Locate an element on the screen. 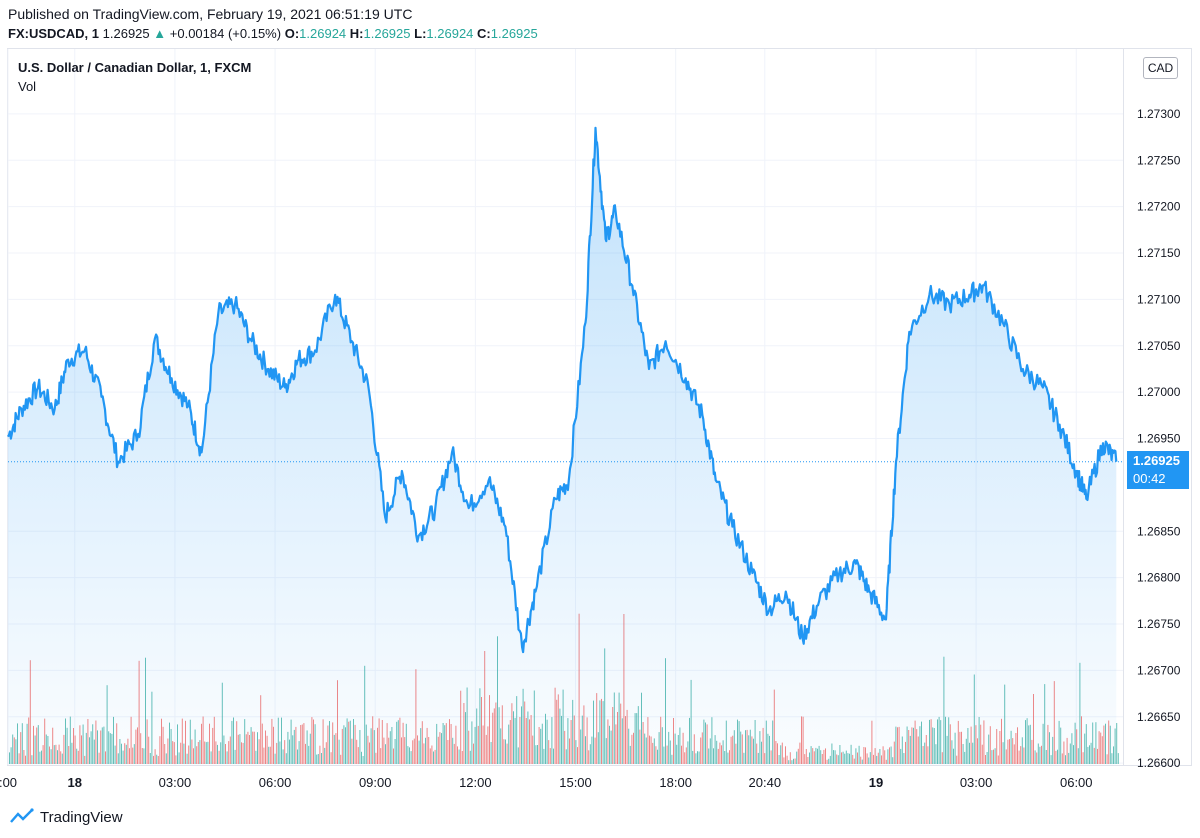  y-tick-label: 1.26650 is located at coordinates (1159, 717).